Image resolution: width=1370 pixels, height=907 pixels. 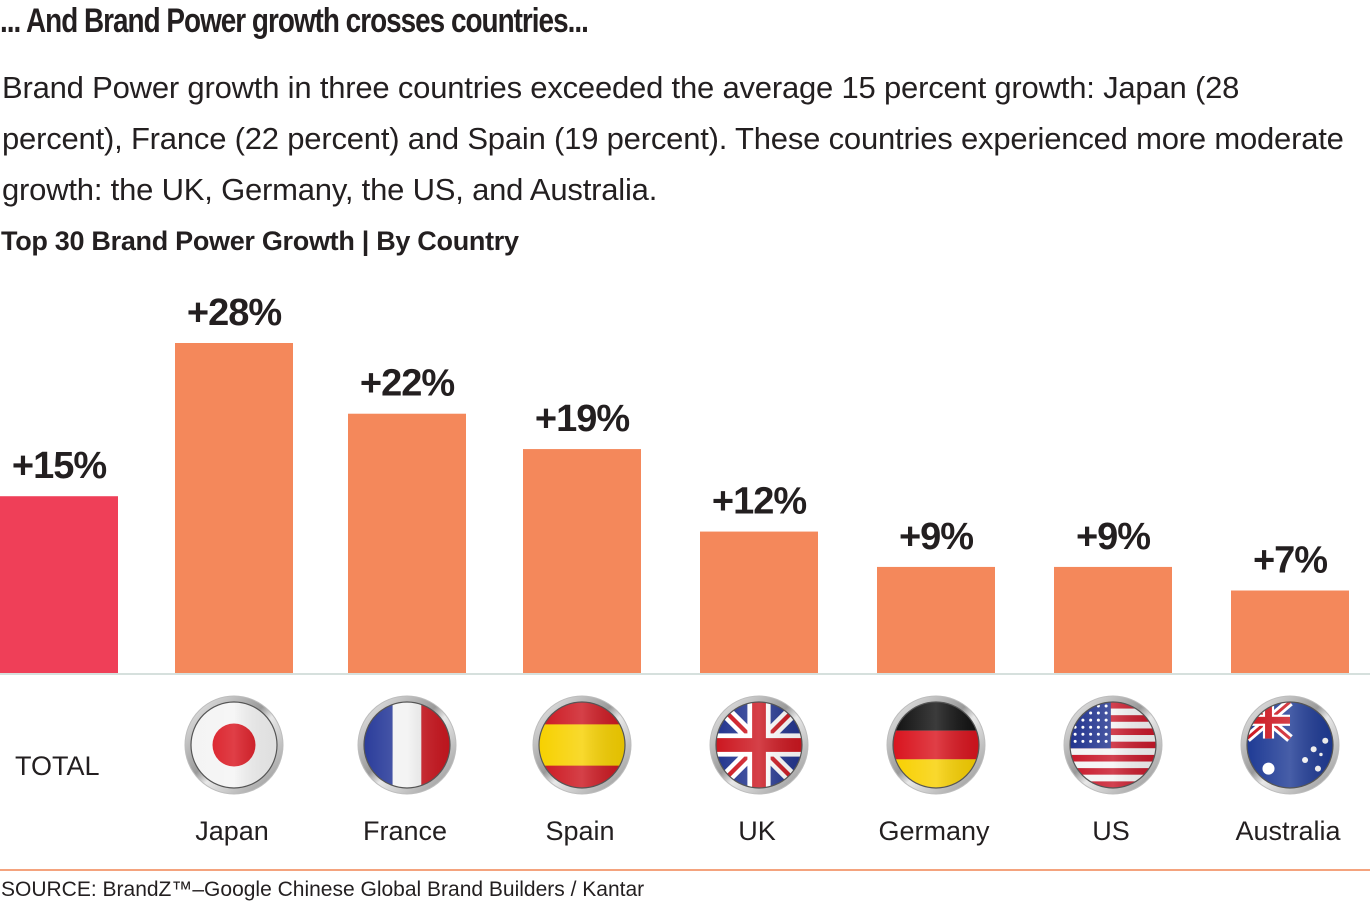 What do you see at coordinates (759, 602) in the screenshot?
I see `bar-uk` at bounding box center [759, 602].